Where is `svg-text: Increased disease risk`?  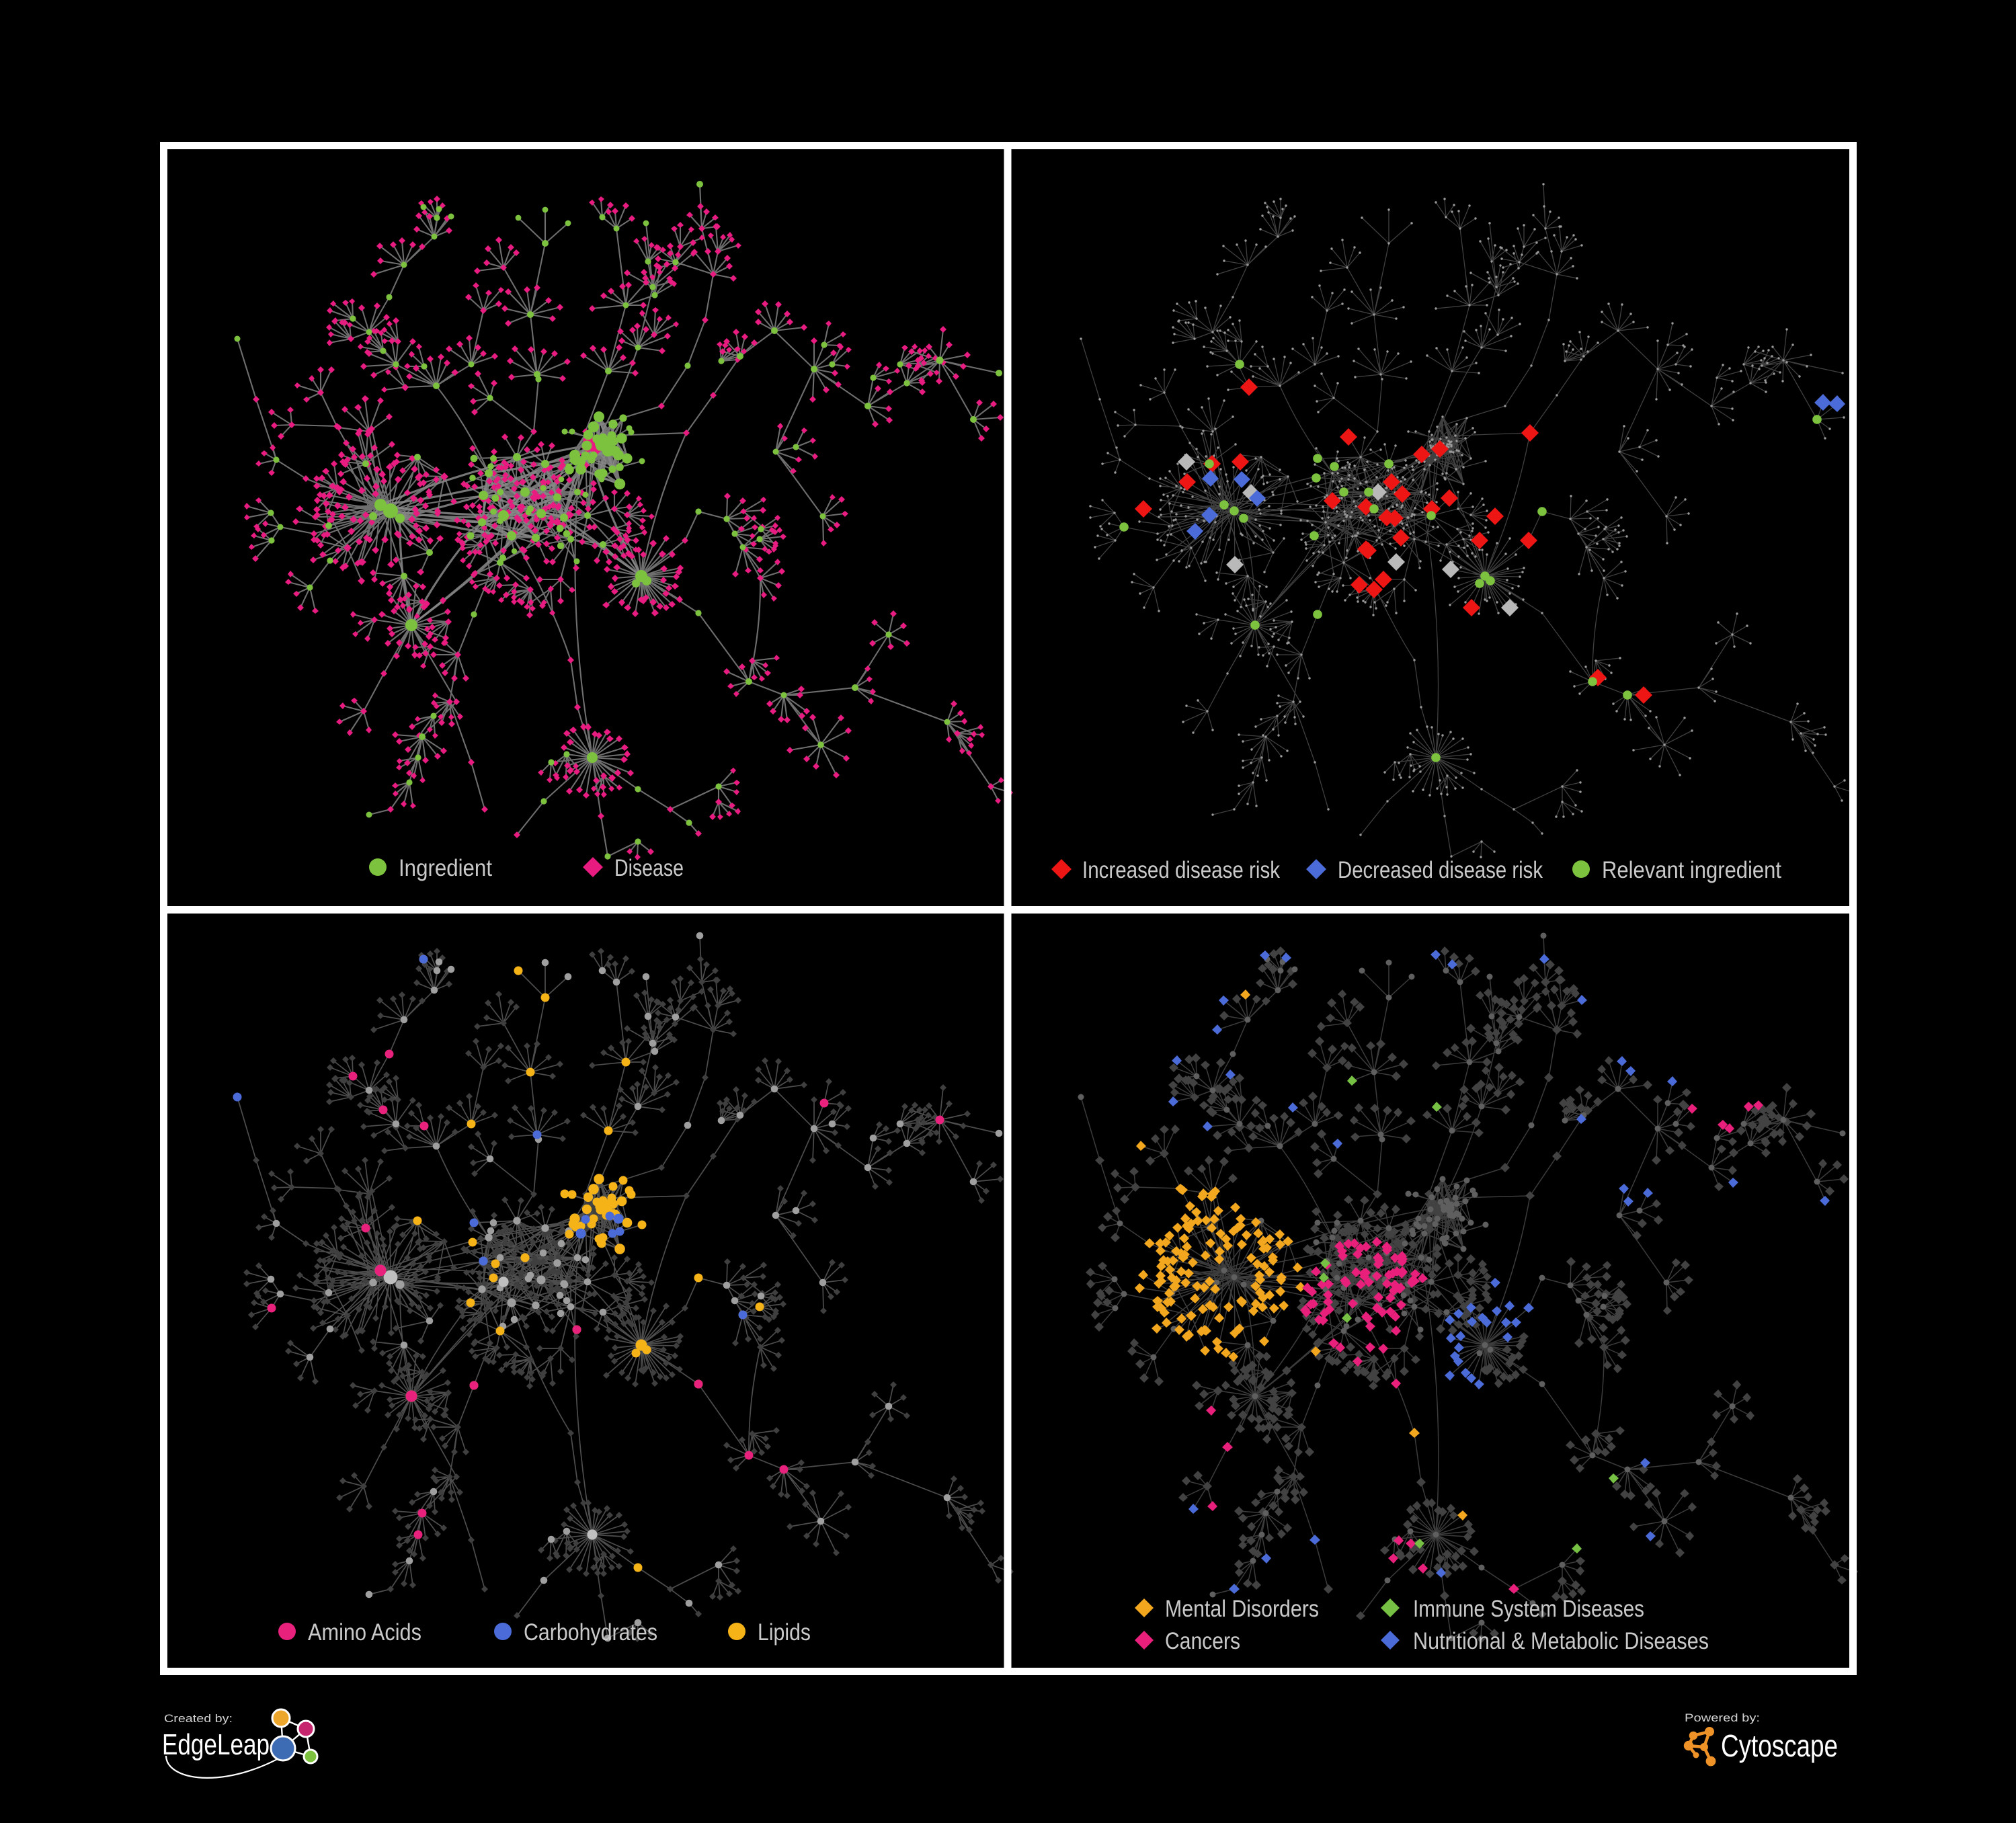
svg-text: Increased disease risk is located at coordinates (1181, 870).